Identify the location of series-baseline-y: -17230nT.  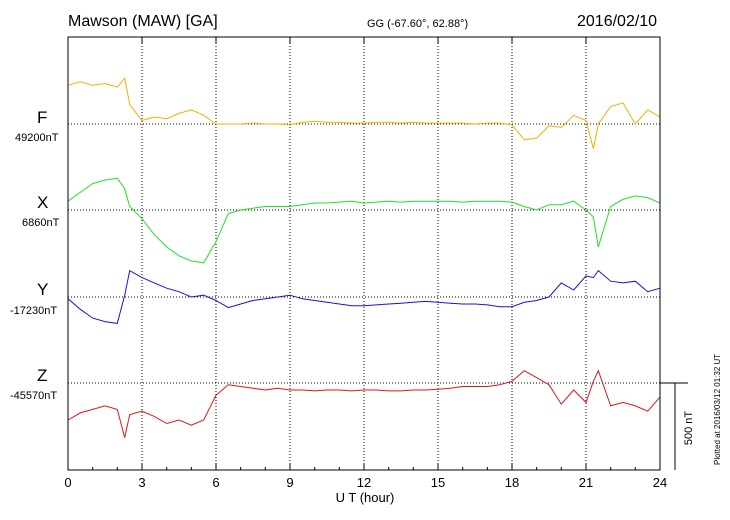
(34, 311).